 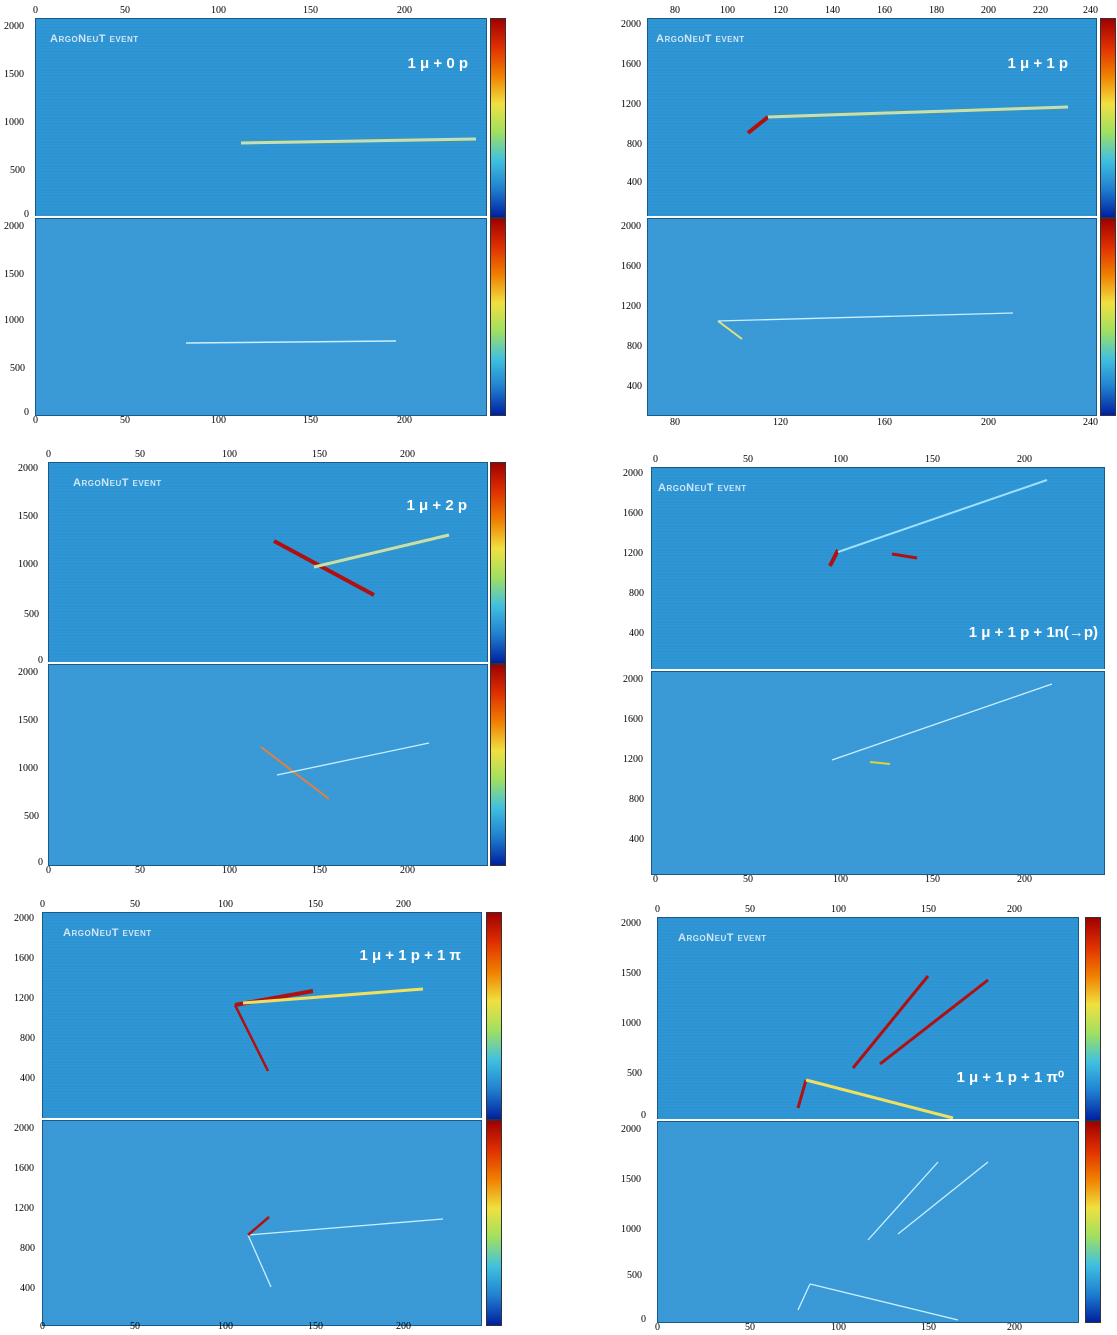 What do you see at coordinates (832, 10) in the screenshot?
I see `axis-tick-label: 140` at bounding box center [832, 10].